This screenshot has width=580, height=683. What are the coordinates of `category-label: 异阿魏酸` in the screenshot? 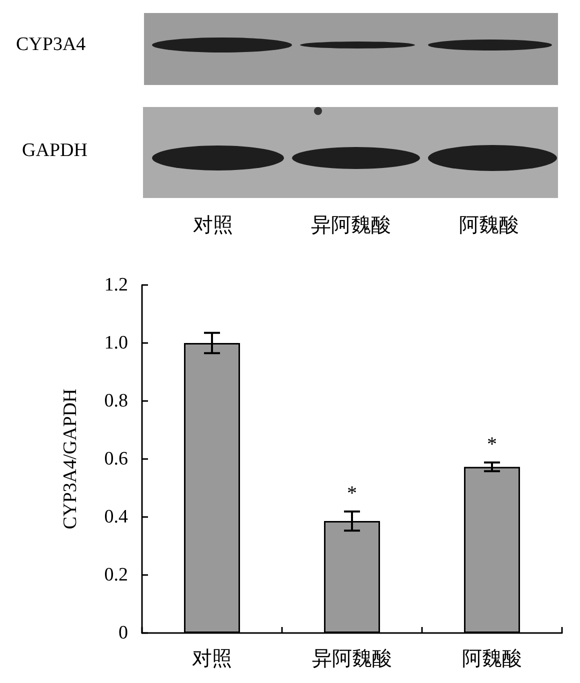 It's located at (351, 225).